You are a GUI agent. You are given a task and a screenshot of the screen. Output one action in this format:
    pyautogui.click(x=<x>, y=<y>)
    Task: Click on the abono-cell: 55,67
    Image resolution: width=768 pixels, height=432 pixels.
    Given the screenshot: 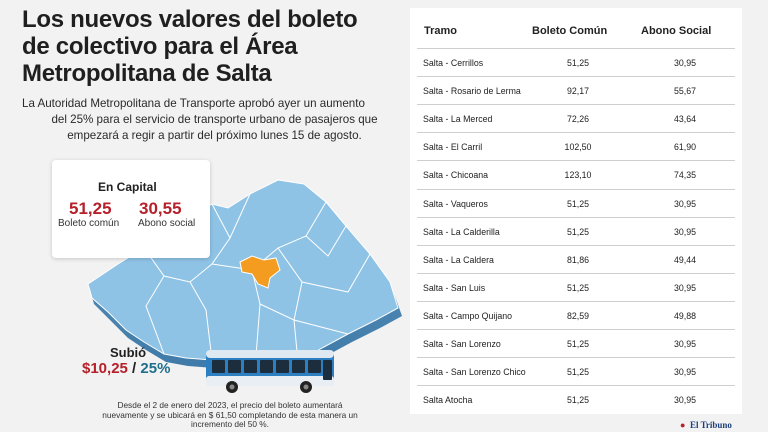 What is the action you would take?
    pyautogui.click(x=684, y=91)
    